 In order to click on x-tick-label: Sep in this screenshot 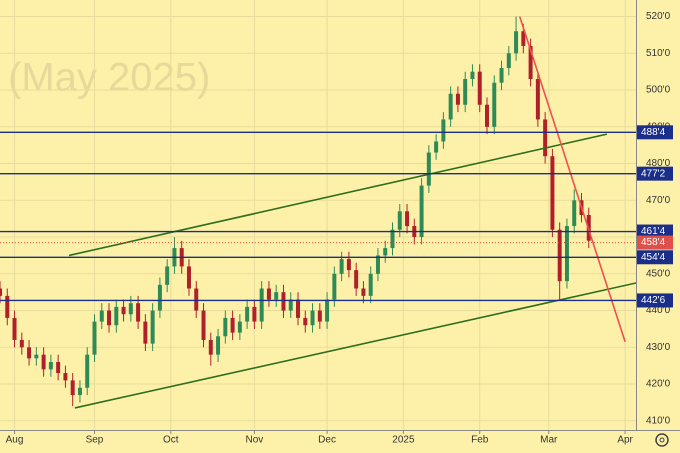, I will do `click(95, 440)`.